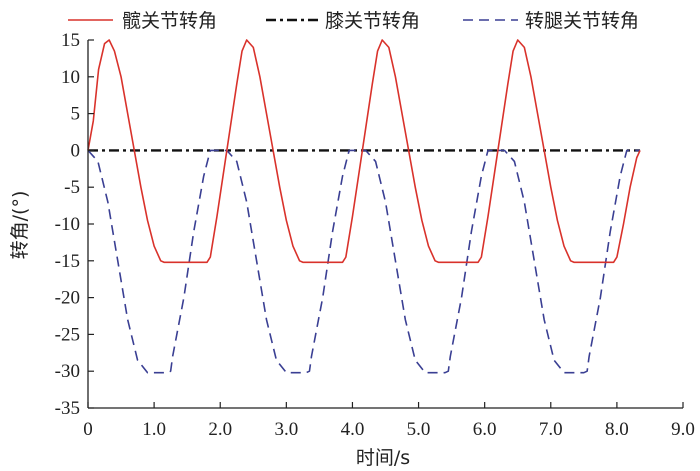  What do you see at coordinates (72, 187) in the screenshot?
I see `y-tick-label: -5` at bounding box center [72, 187].